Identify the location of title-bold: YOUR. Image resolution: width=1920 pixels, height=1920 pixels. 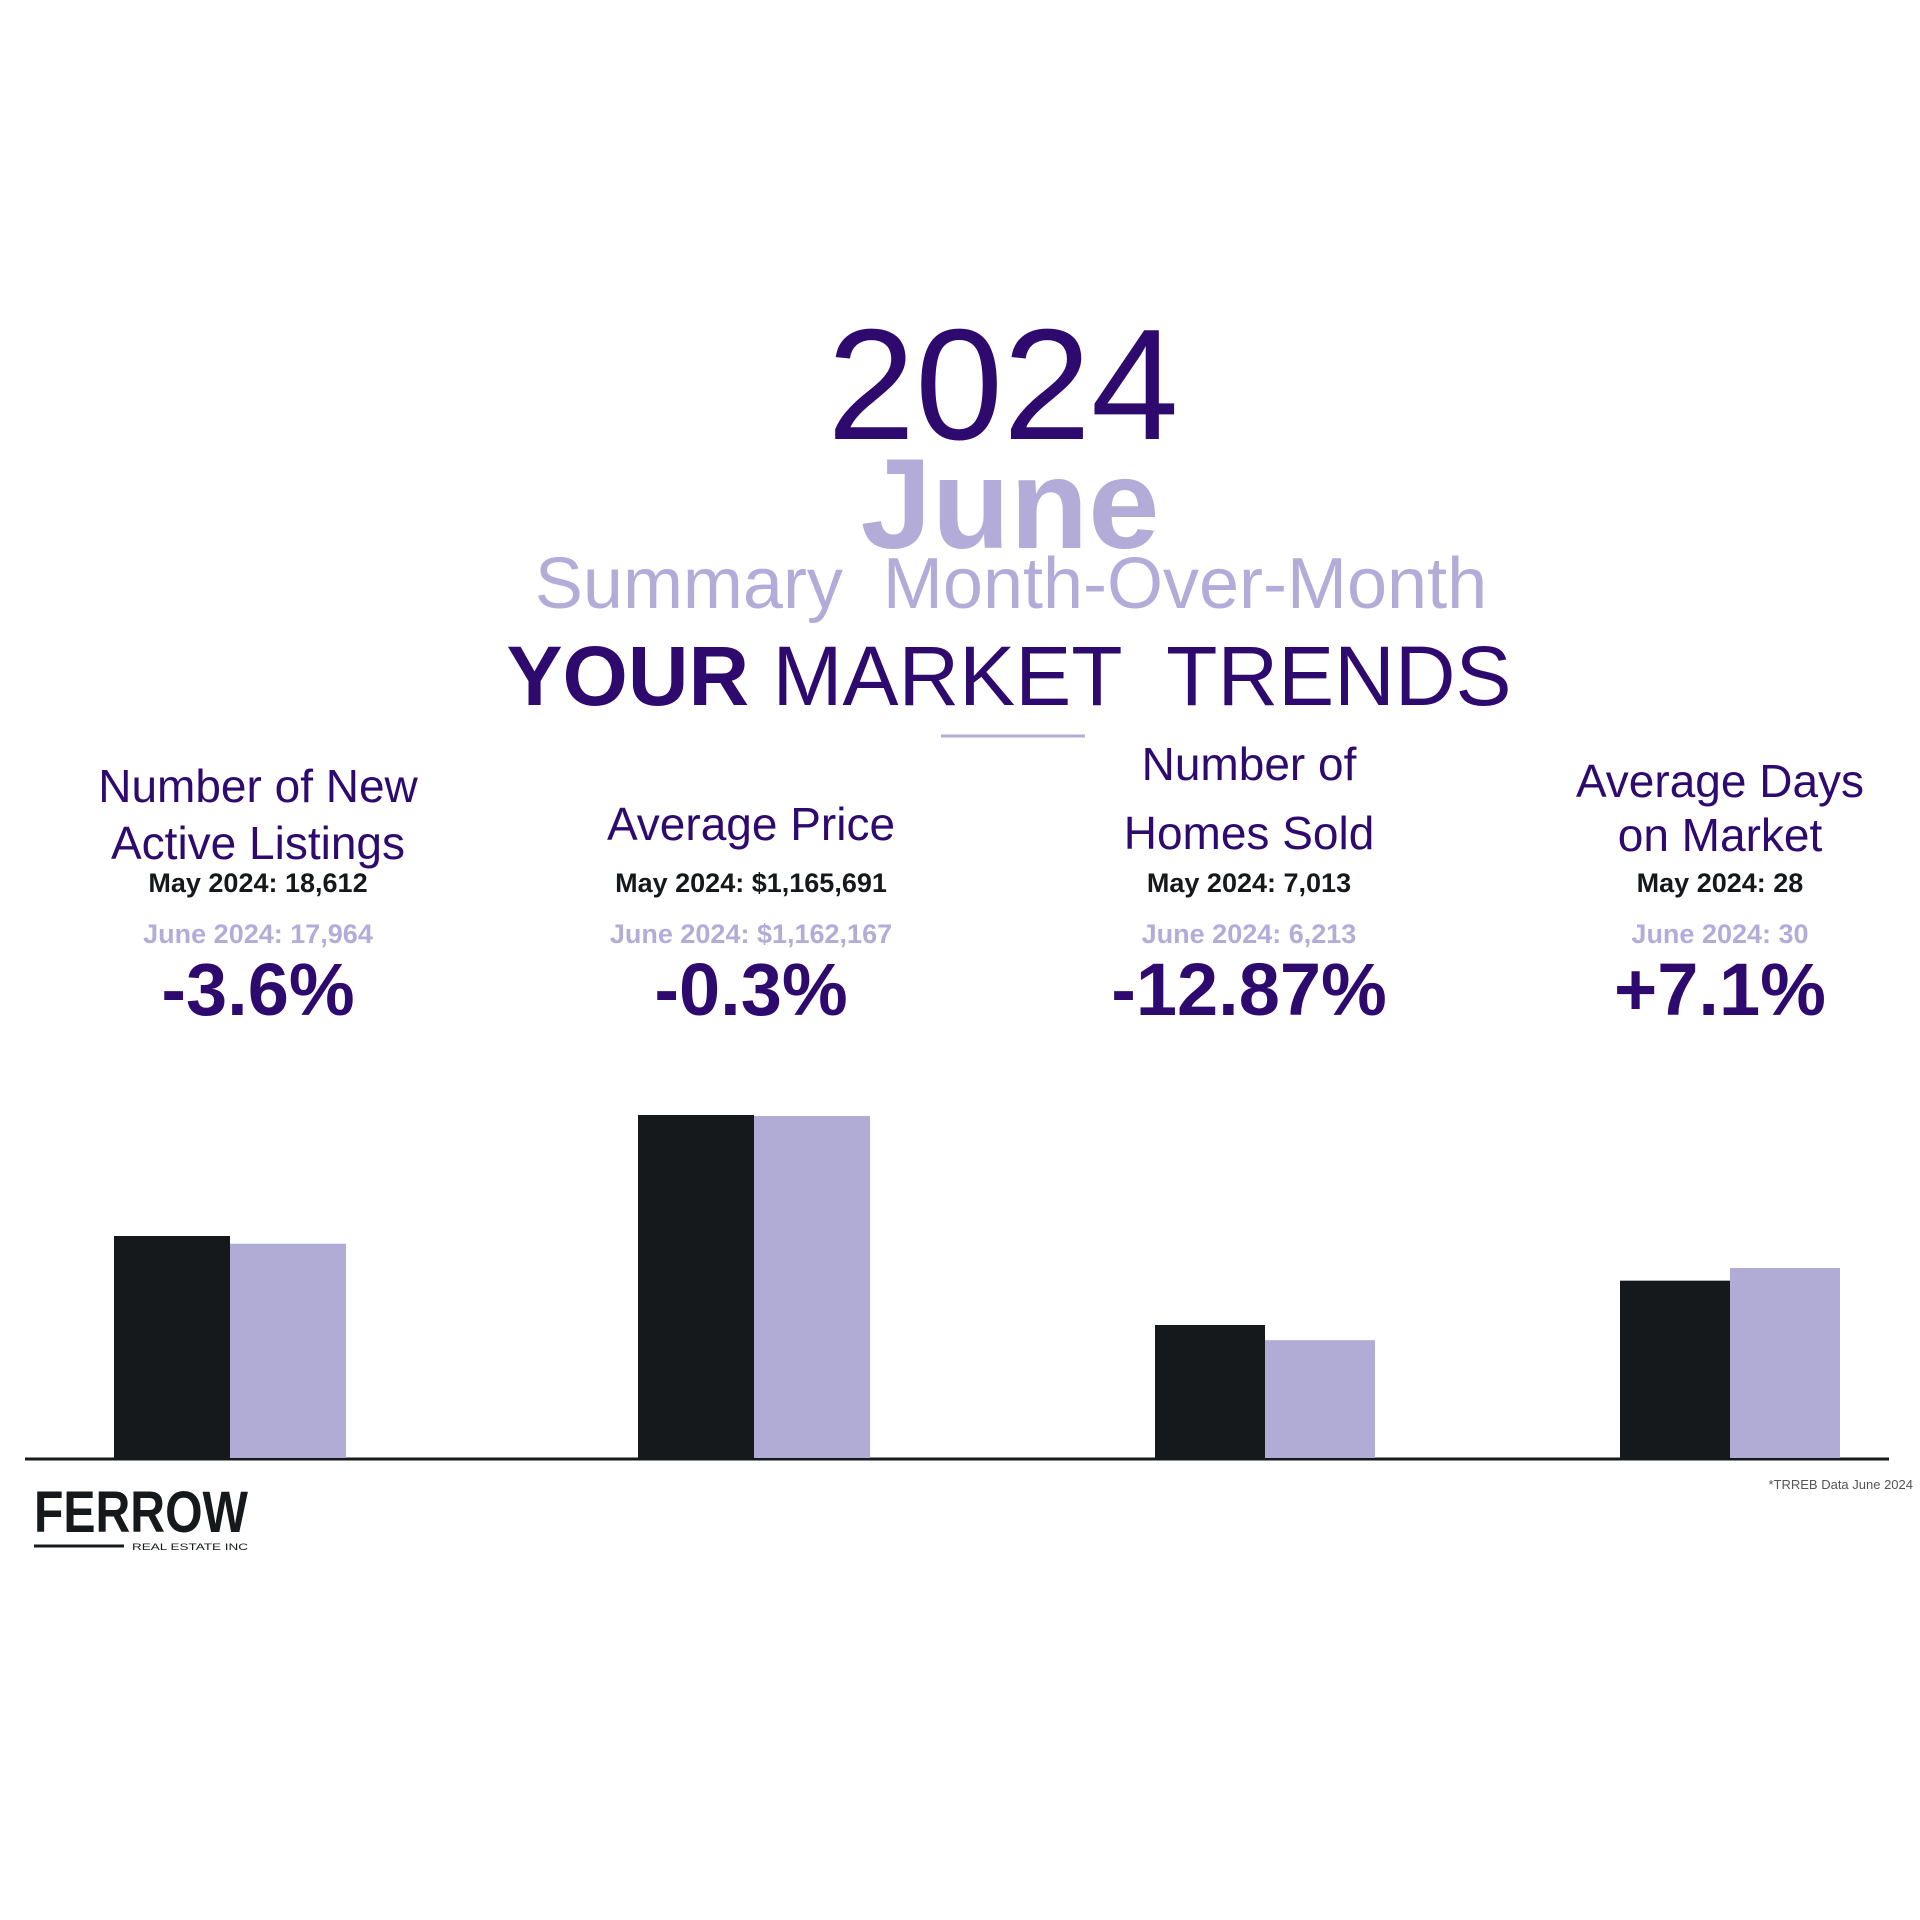
(627, 676).